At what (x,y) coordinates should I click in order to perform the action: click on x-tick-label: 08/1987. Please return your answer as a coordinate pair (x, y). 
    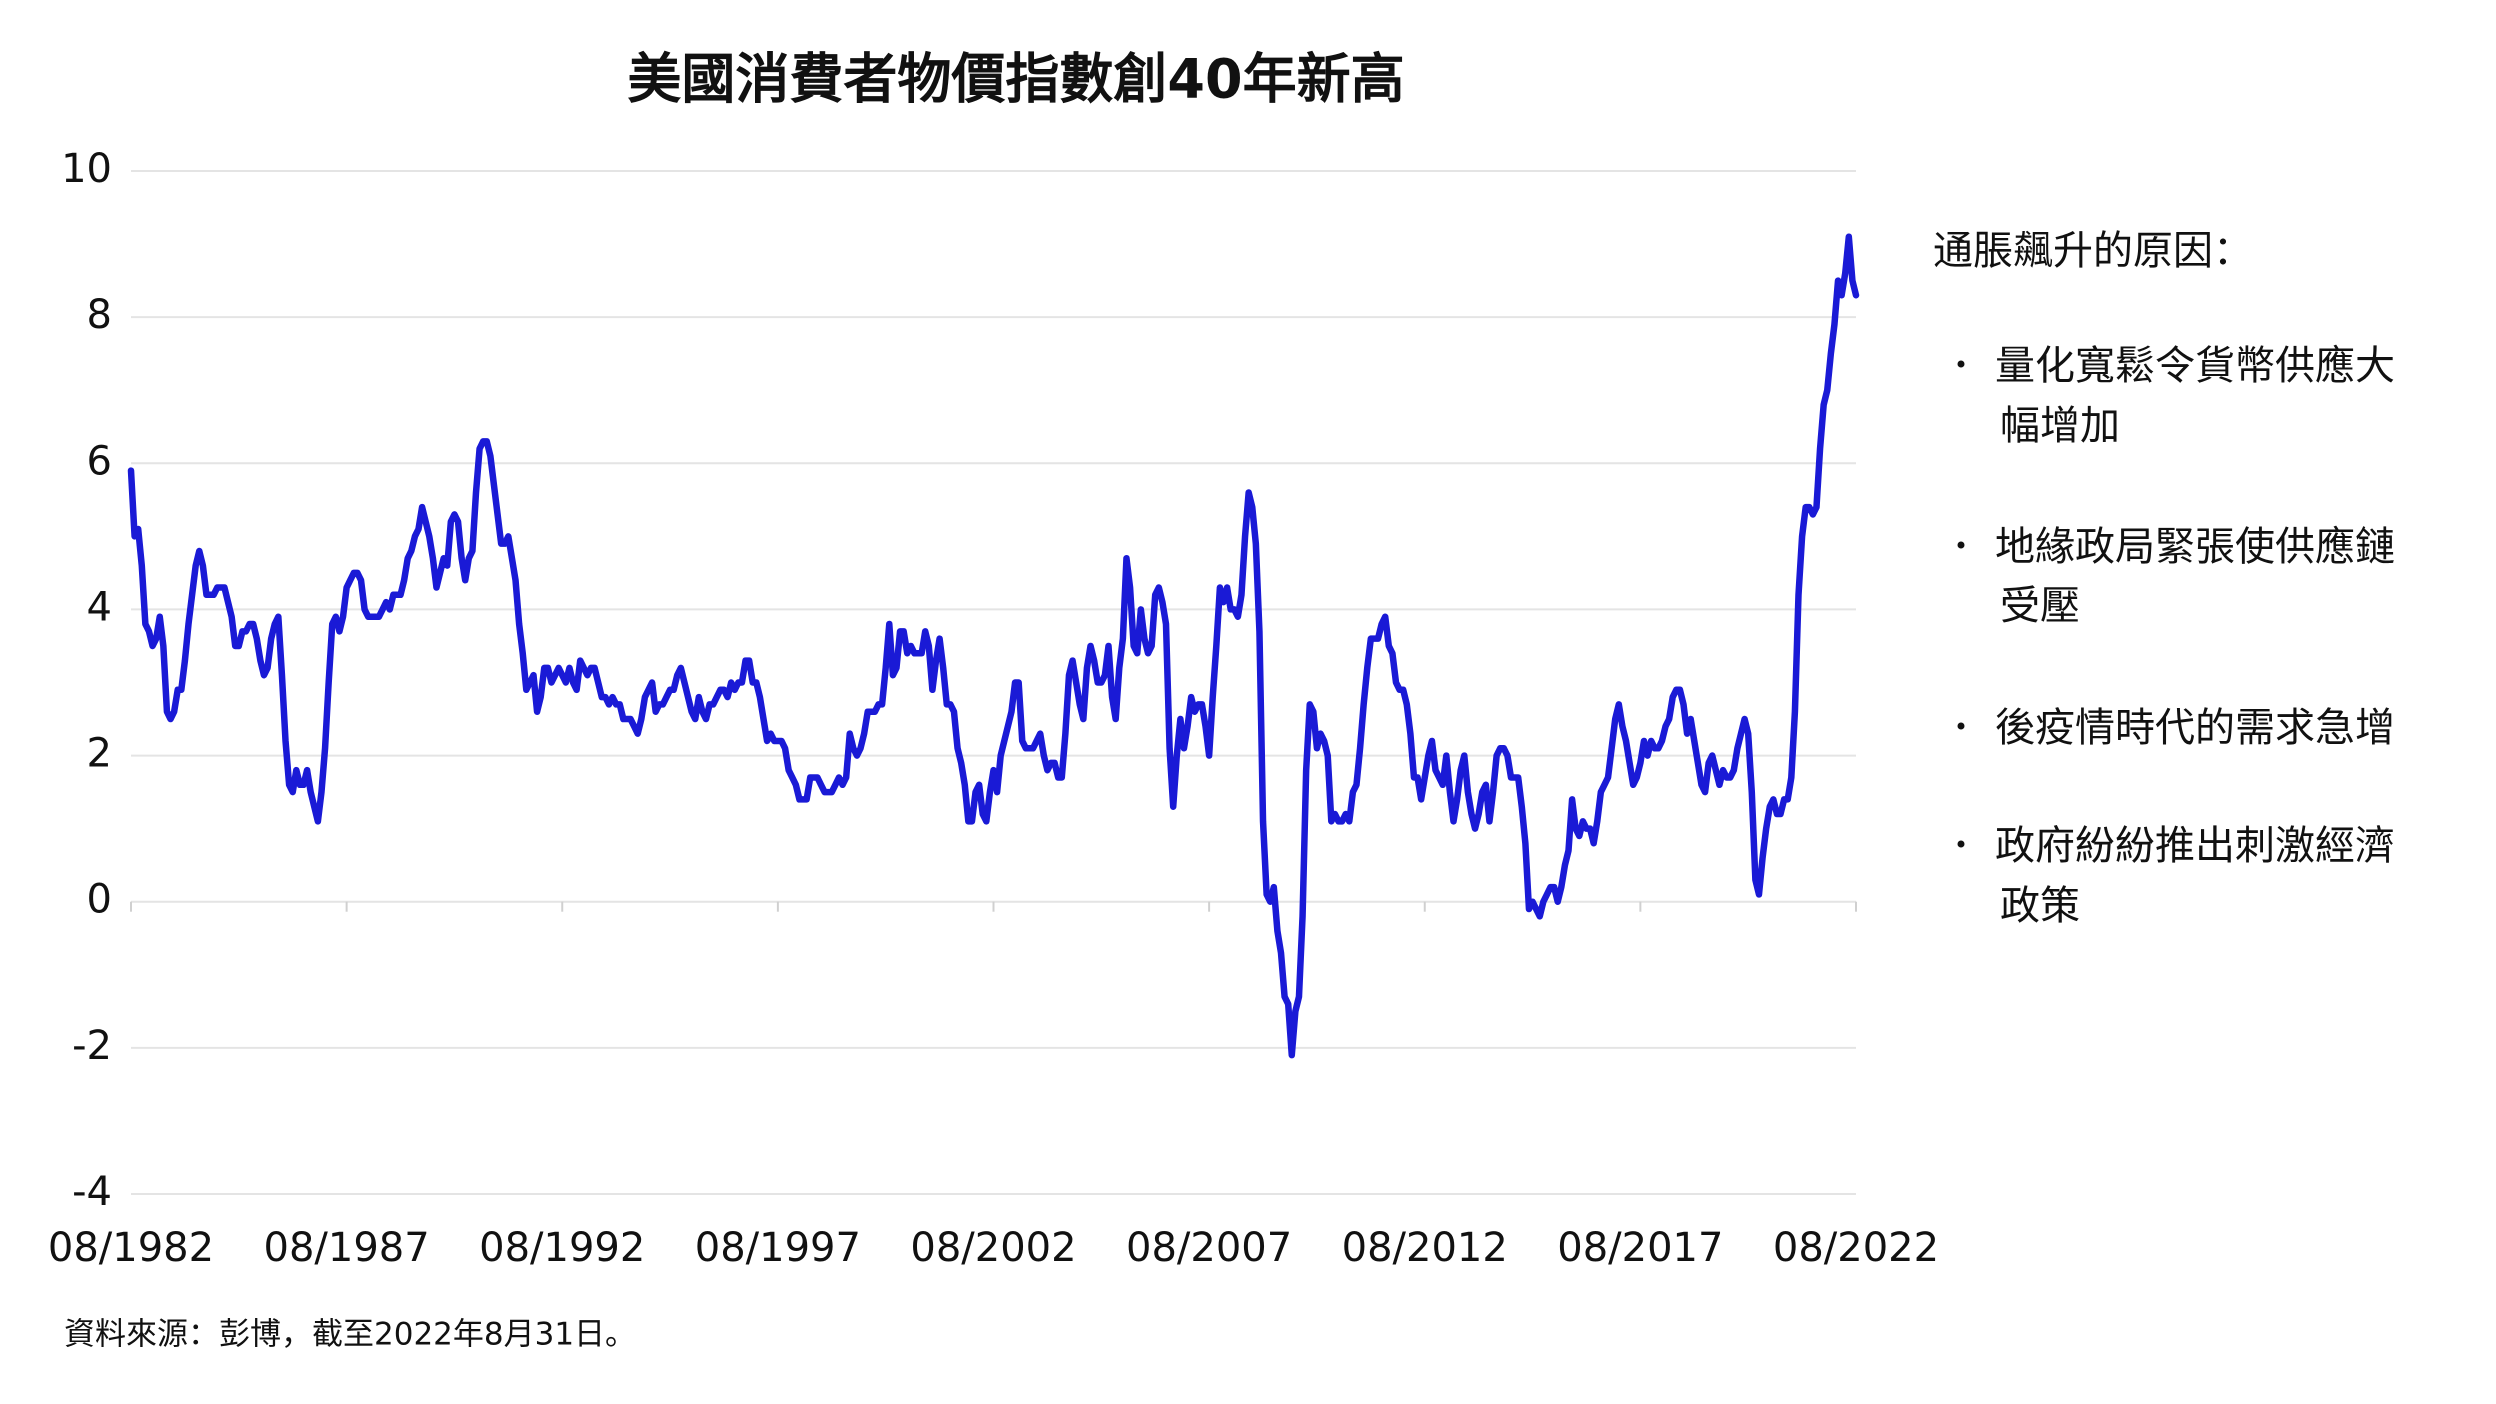
    Looking at the image, I should click on (347, 1248).